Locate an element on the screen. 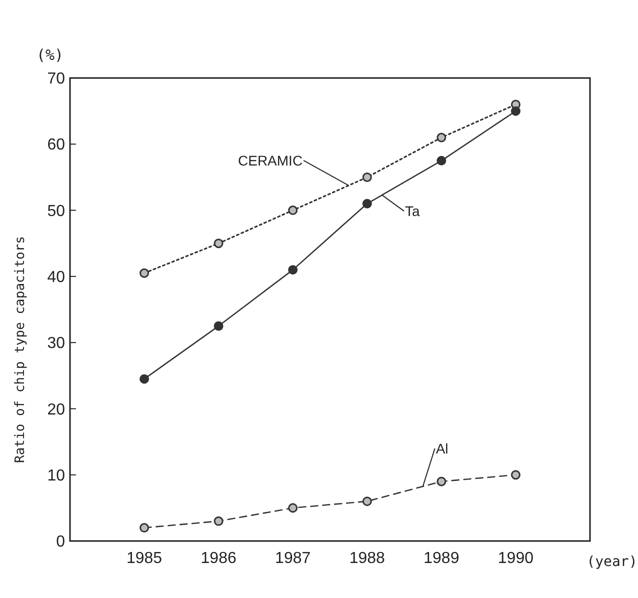 The width and height of the screenshot is (638, 598). y-axis-title: Ratio of chip type capacitors is located at coordinates (20, 349).